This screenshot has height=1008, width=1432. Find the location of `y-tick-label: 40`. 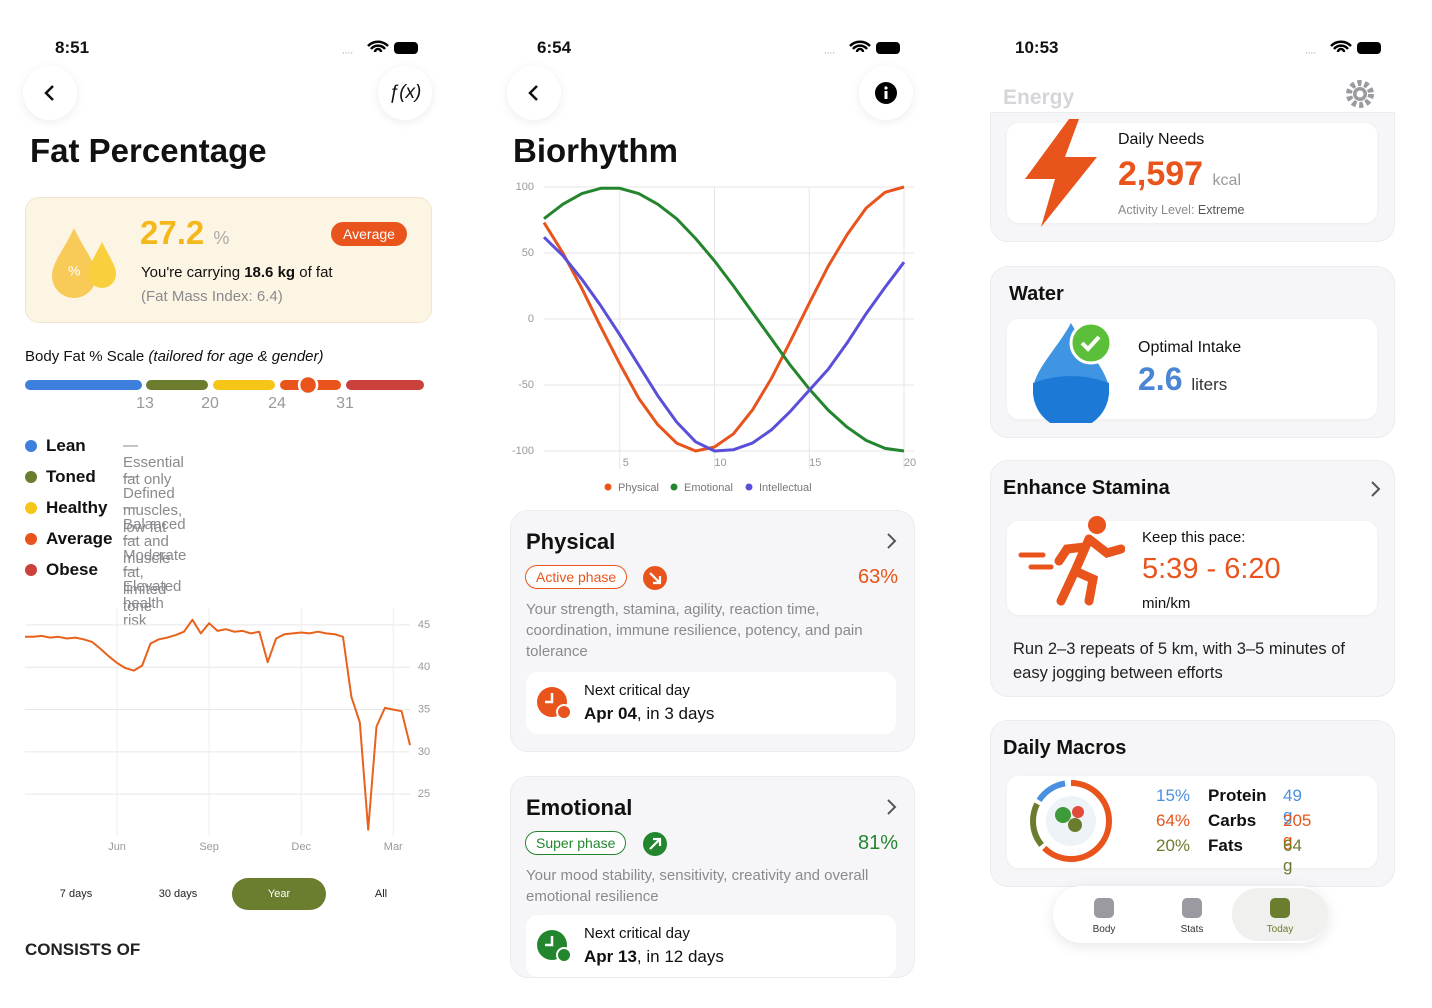

y-tick-label: 40 is located at coordinates (424, 667).